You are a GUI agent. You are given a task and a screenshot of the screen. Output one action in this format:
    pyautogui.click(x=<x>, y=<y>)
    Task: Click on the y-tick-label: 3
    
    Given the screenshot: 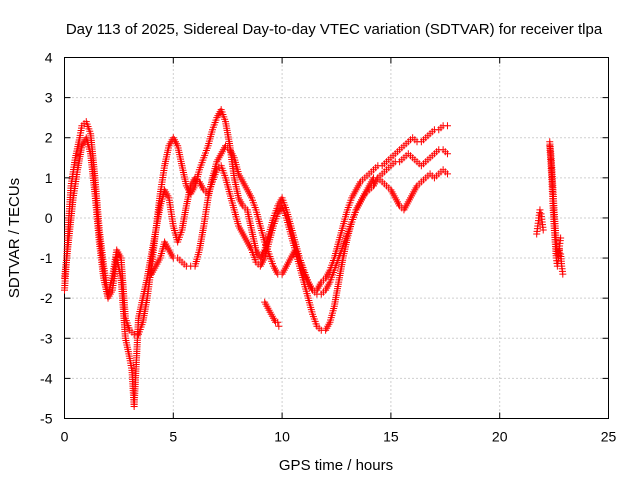 What is the action you would take?
    pyautogui.click(x=49, y=98)
    